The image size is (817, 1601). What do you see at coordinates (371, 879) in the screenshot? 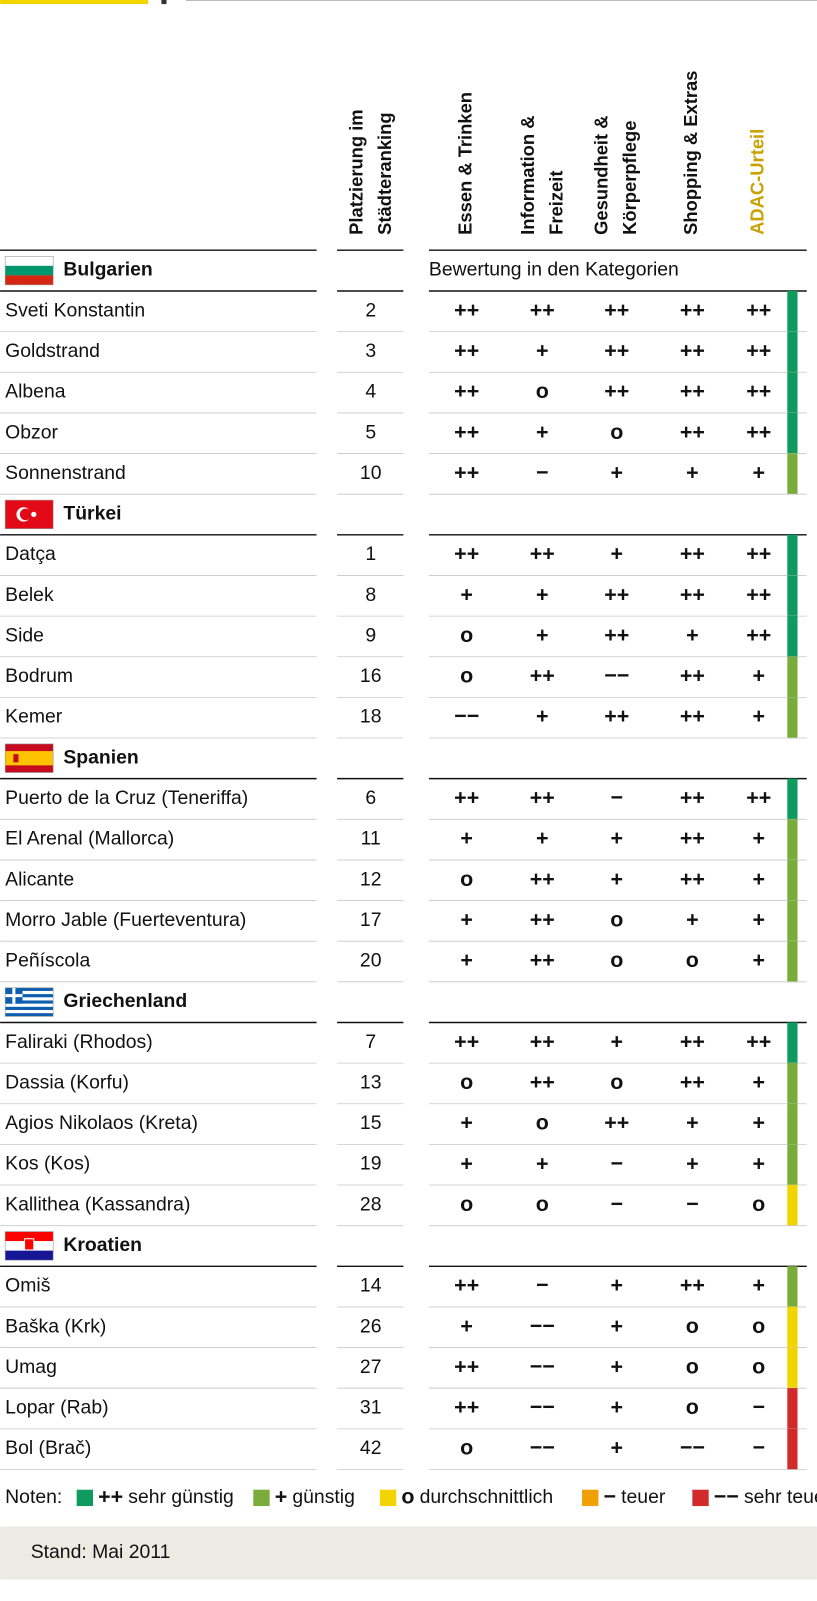
I see `rank: 12` at bounding box center [371, 879].